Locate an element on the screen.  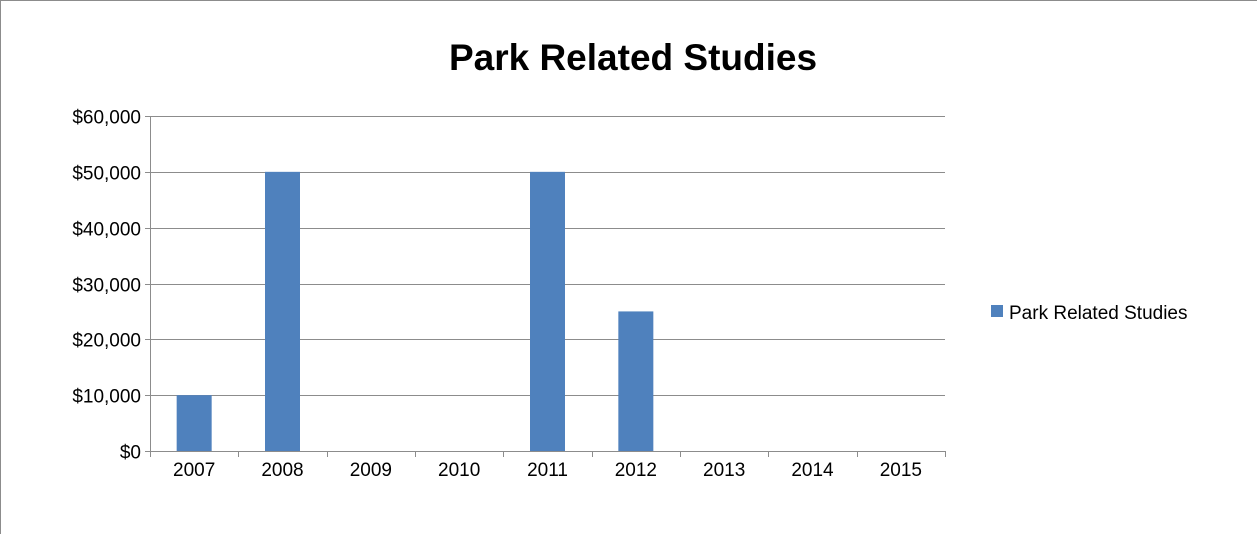
y-tick-label: $30,000 is located at coordinates (106, 286).